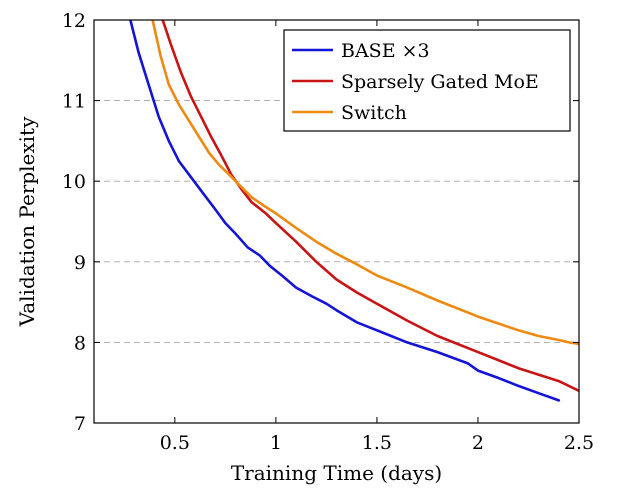  Describe the element at coordinates (74, 21) in the screenshot. I see `y-tick-label: 12` at that location.